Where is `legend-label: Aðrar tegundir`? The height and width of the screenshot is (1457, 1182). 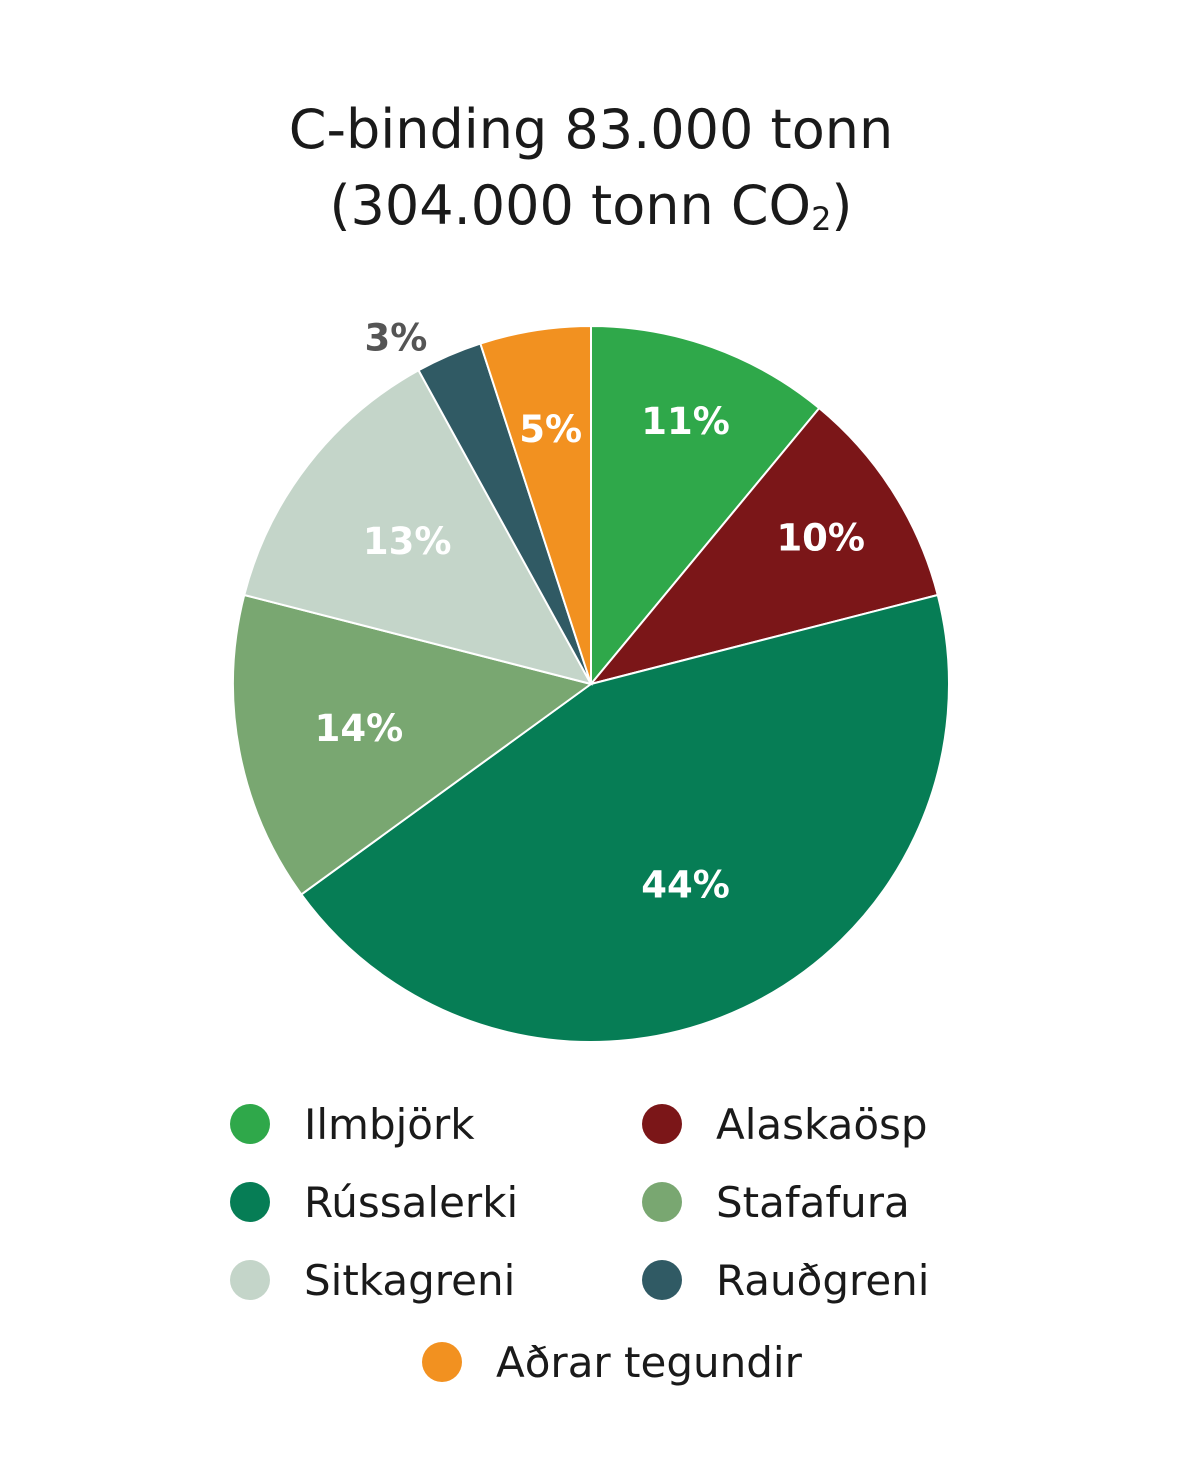
legend-label: Aðrar tegundir is located at coordinates (649, 1362).